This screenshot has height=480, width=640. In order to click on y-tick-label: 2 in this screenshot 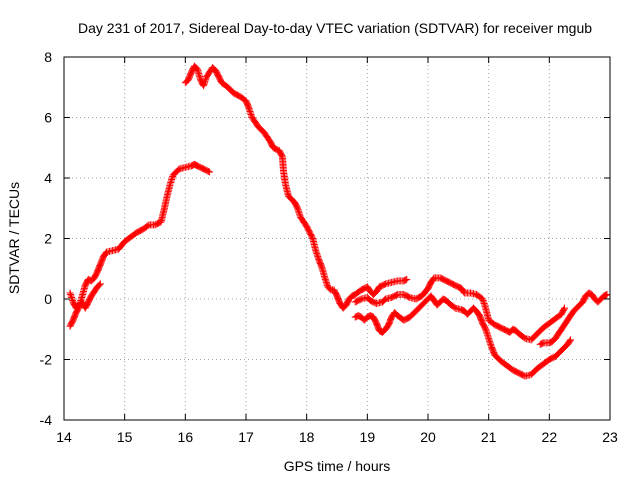, I will do `click(48, 239)`.